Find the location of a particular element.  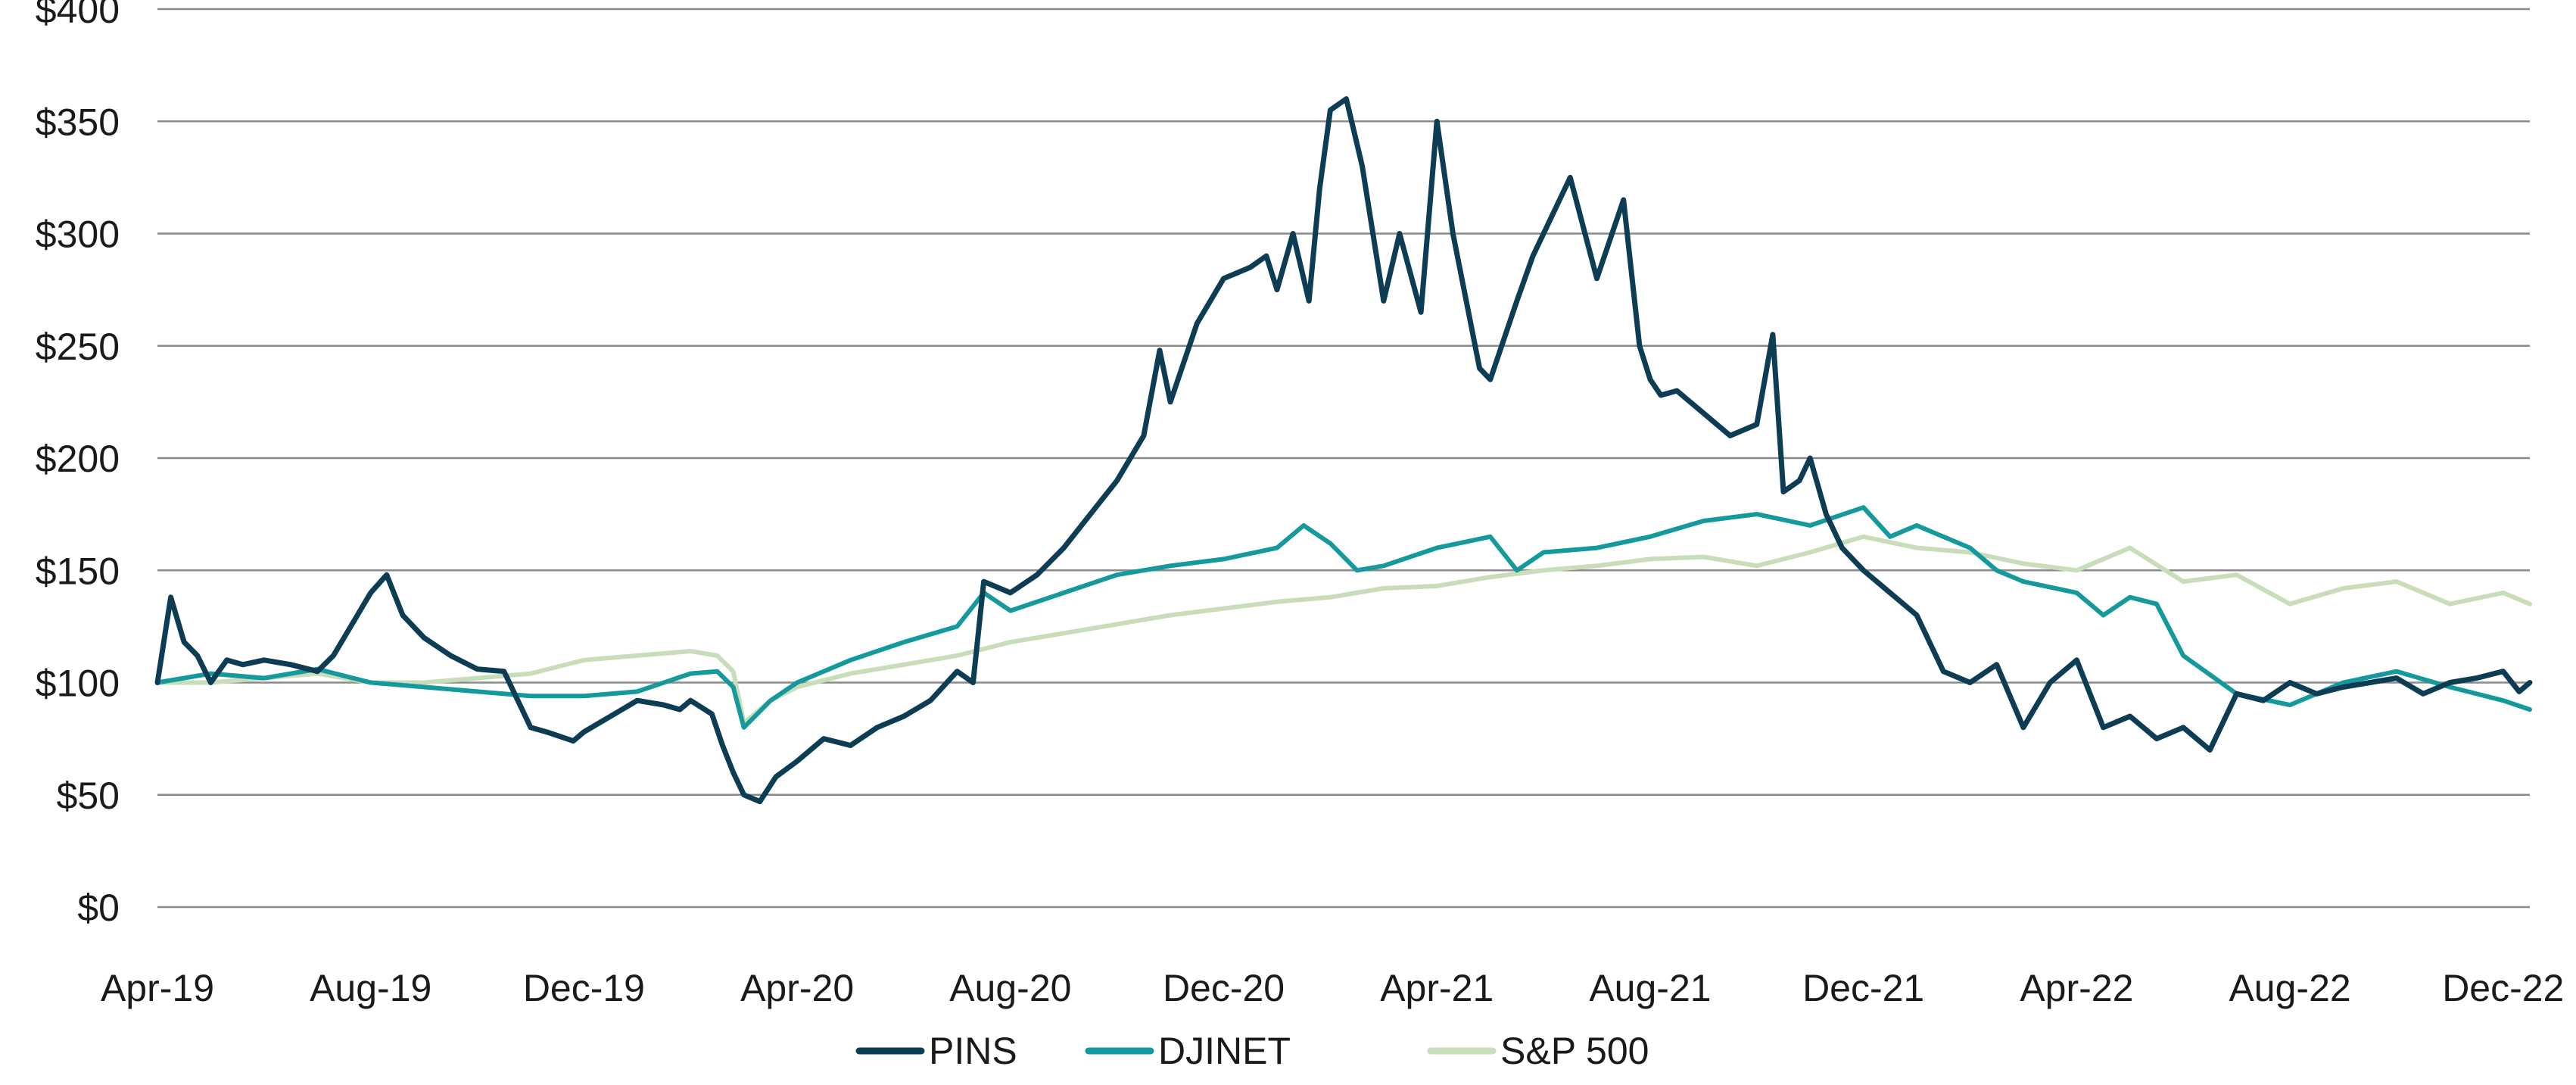

x-tick-label: Dec-22 is located at coordinates (2503, 988).